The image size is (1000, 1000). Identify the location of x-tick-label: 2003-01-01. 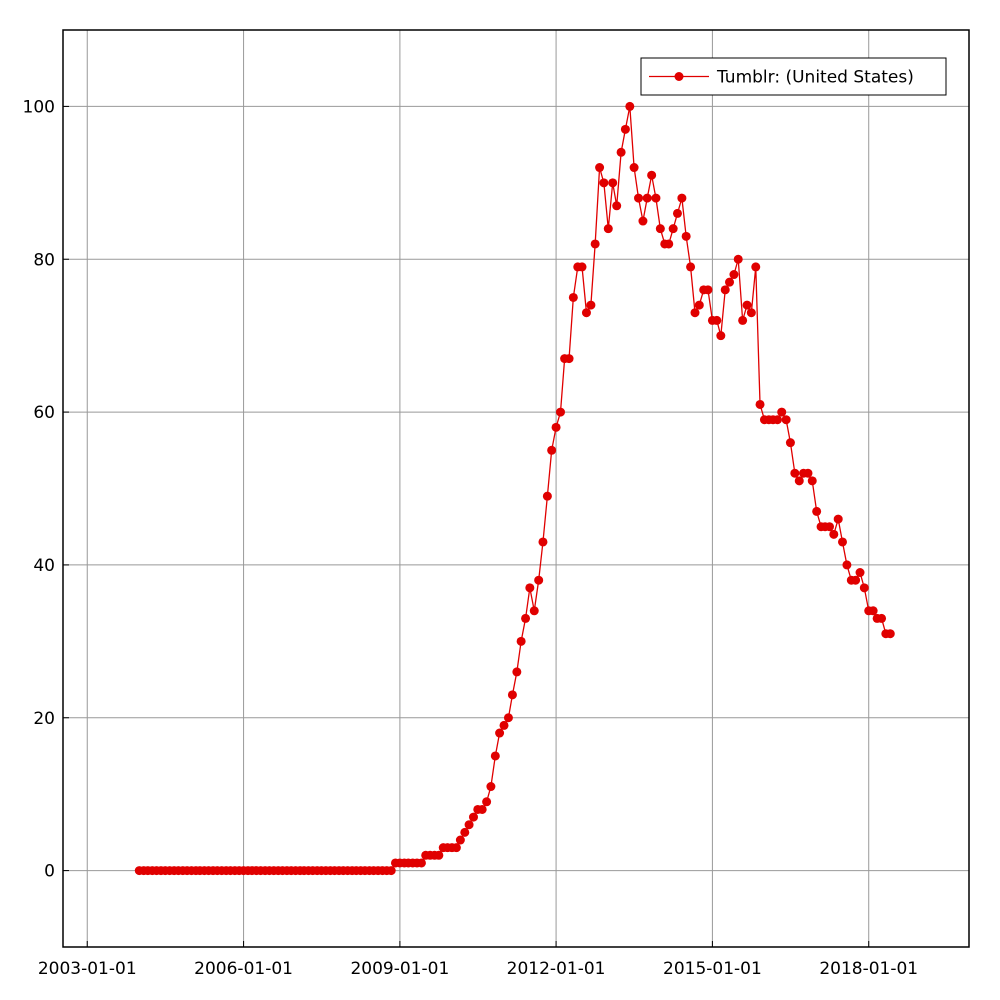
(87, 969).